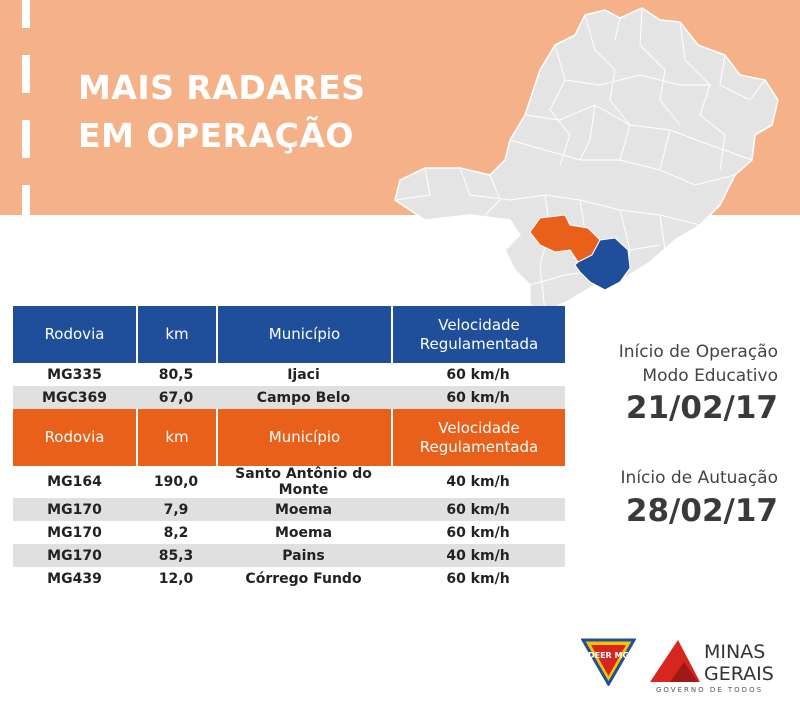  I want to click on operacao-date: 21/02/17, so click(702, 408).